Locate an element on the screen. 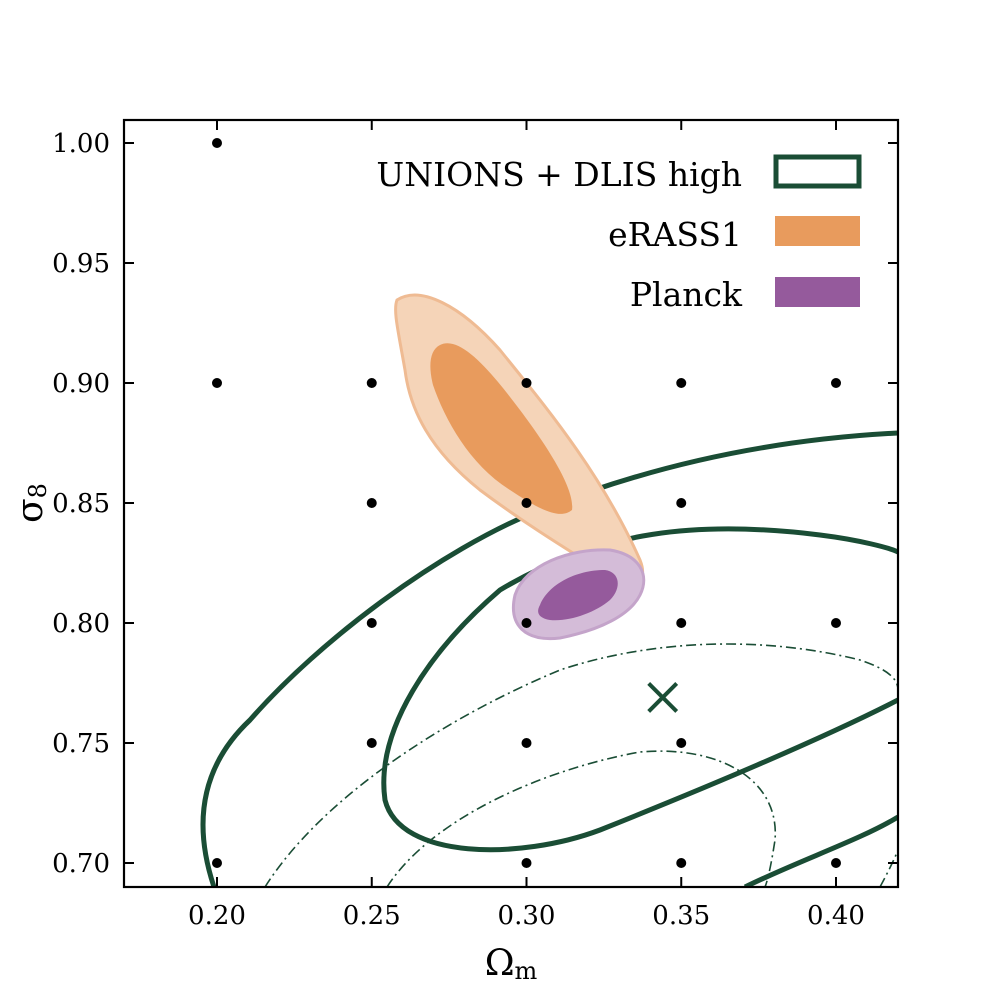  dashdot-contour-inner is located at coordinates (581, 818).